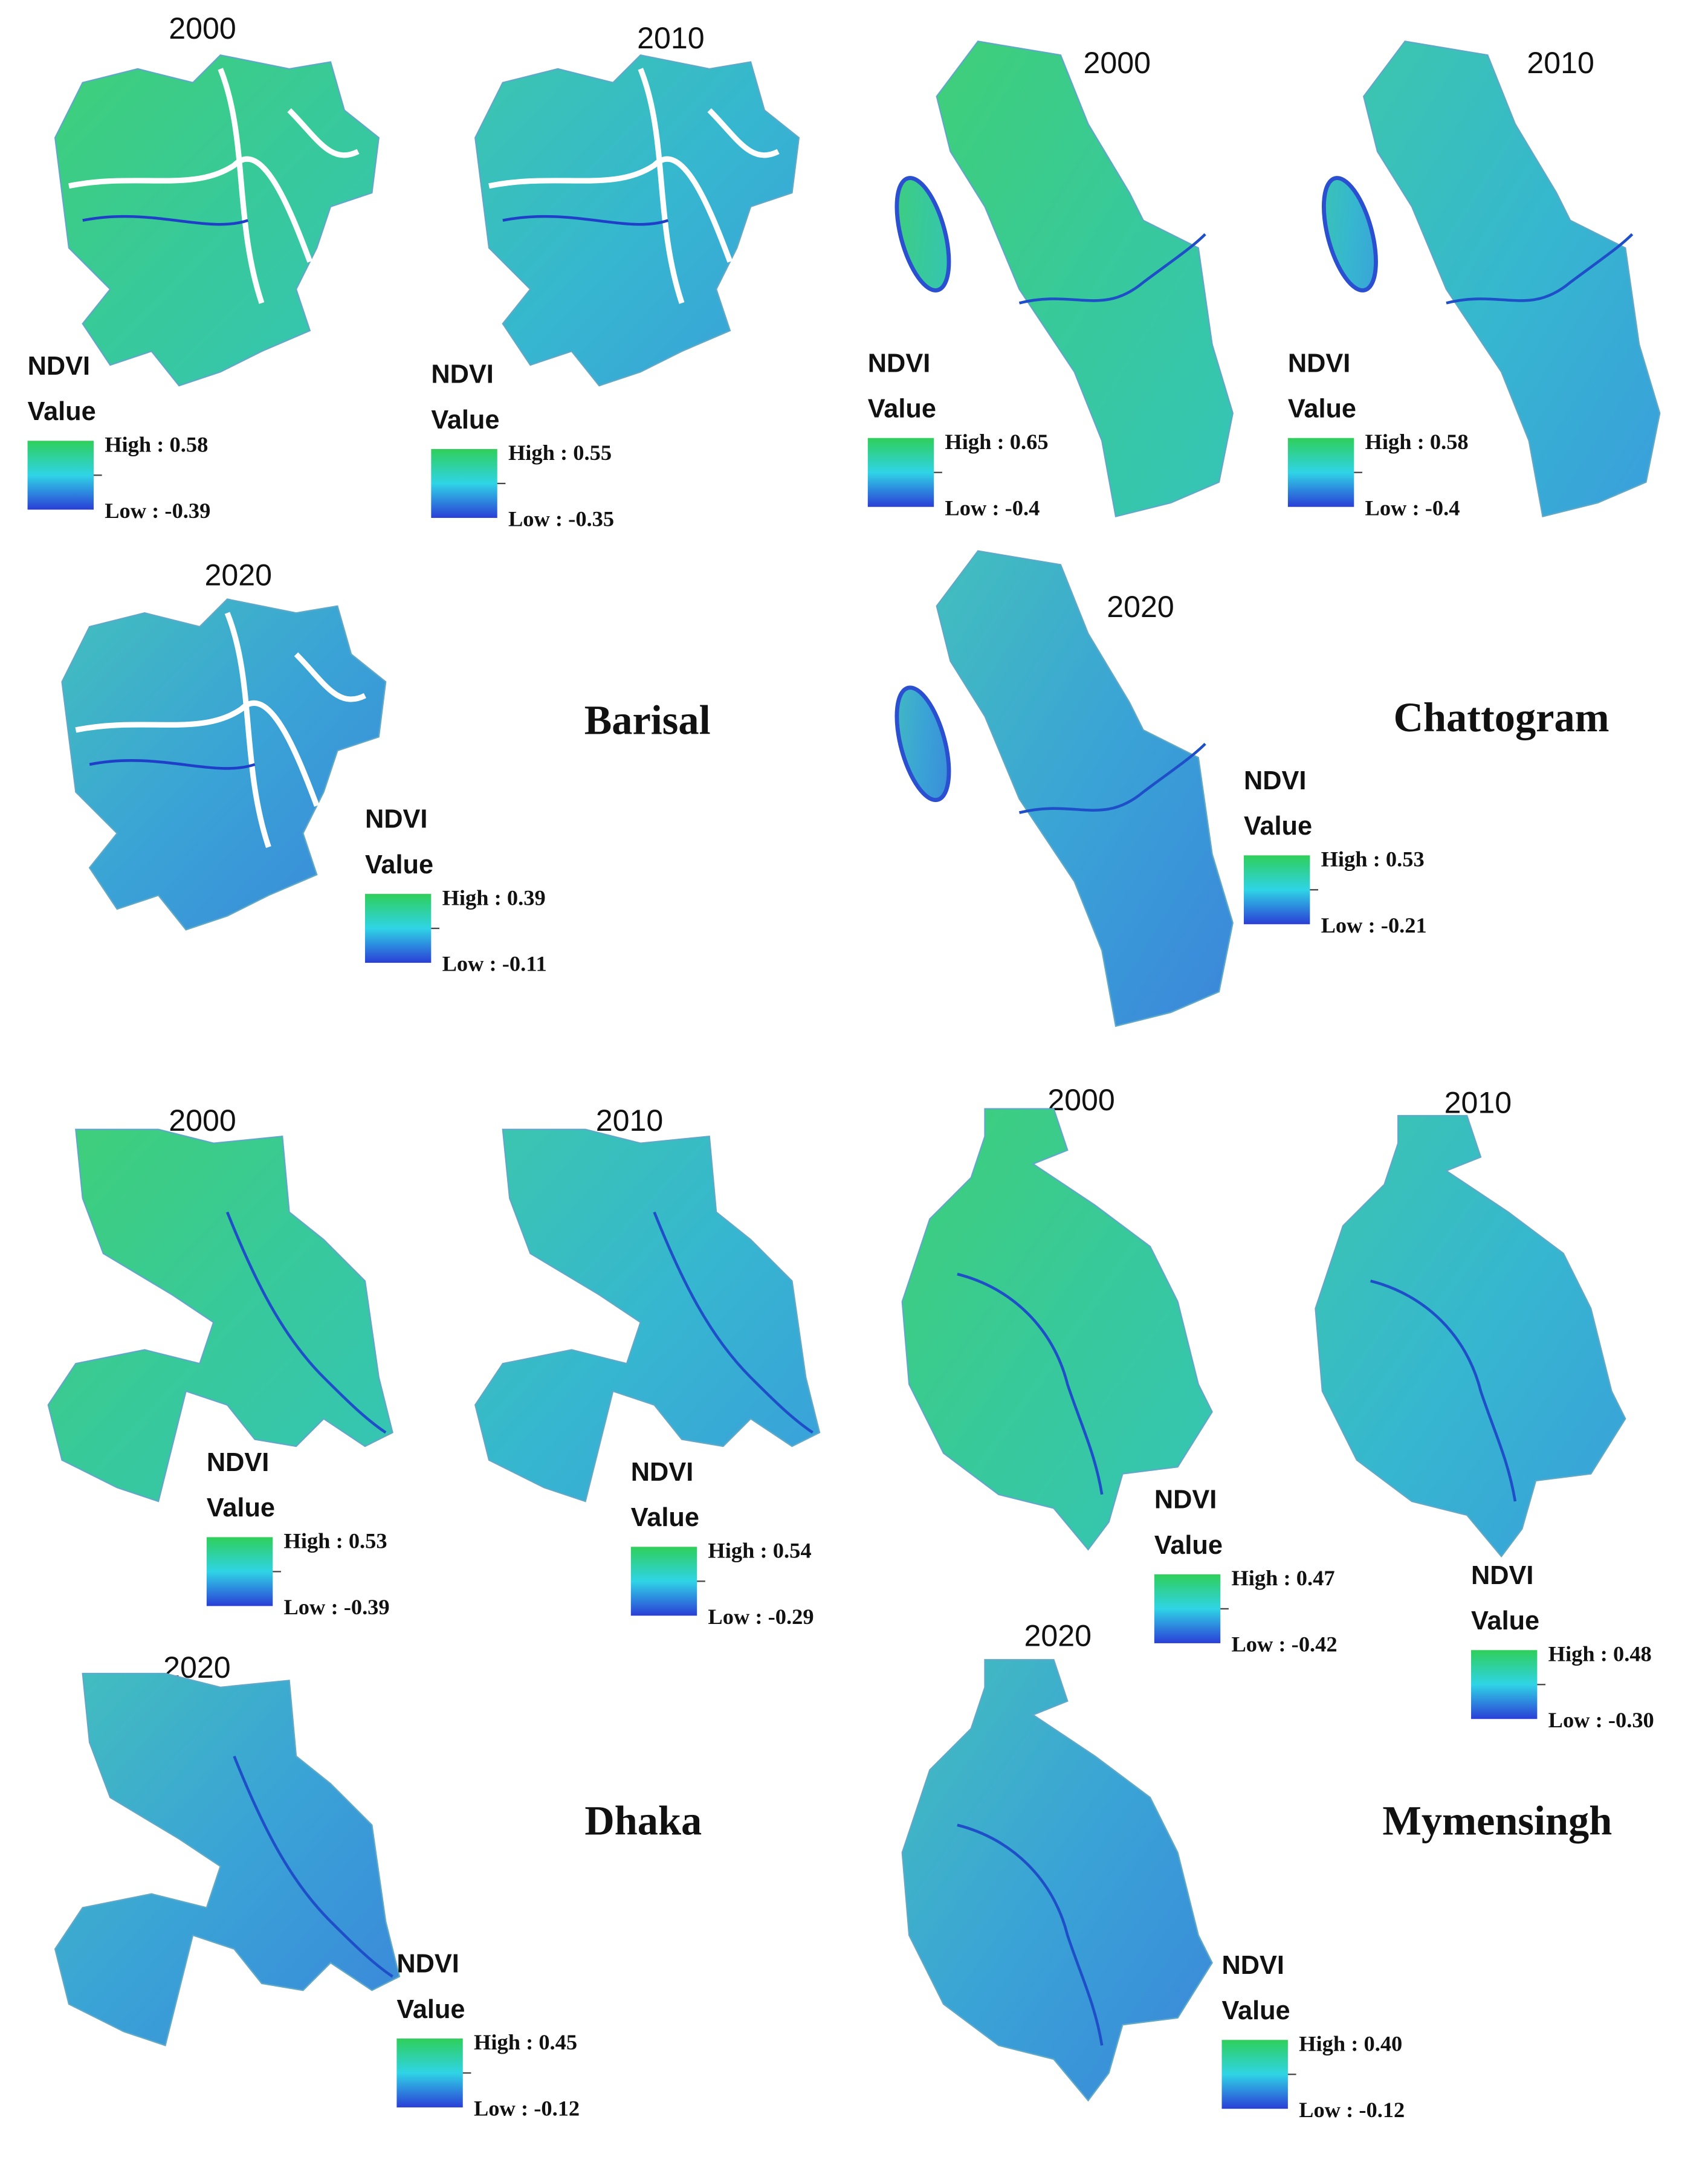 Image resolution: width=1708 pixels, height=2157 pixels. I want to click on legend-low: Low : -0.4, so click(1412, 508).